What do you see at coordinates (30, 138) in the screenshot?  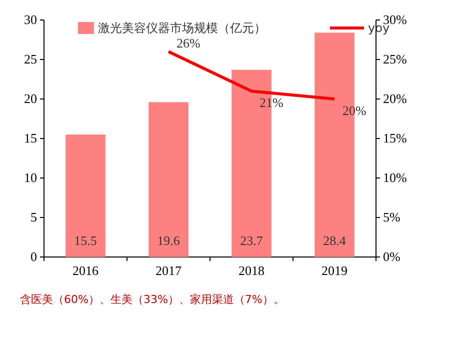 I see `y-tick-label: 15` at bounding box center [30, 138].